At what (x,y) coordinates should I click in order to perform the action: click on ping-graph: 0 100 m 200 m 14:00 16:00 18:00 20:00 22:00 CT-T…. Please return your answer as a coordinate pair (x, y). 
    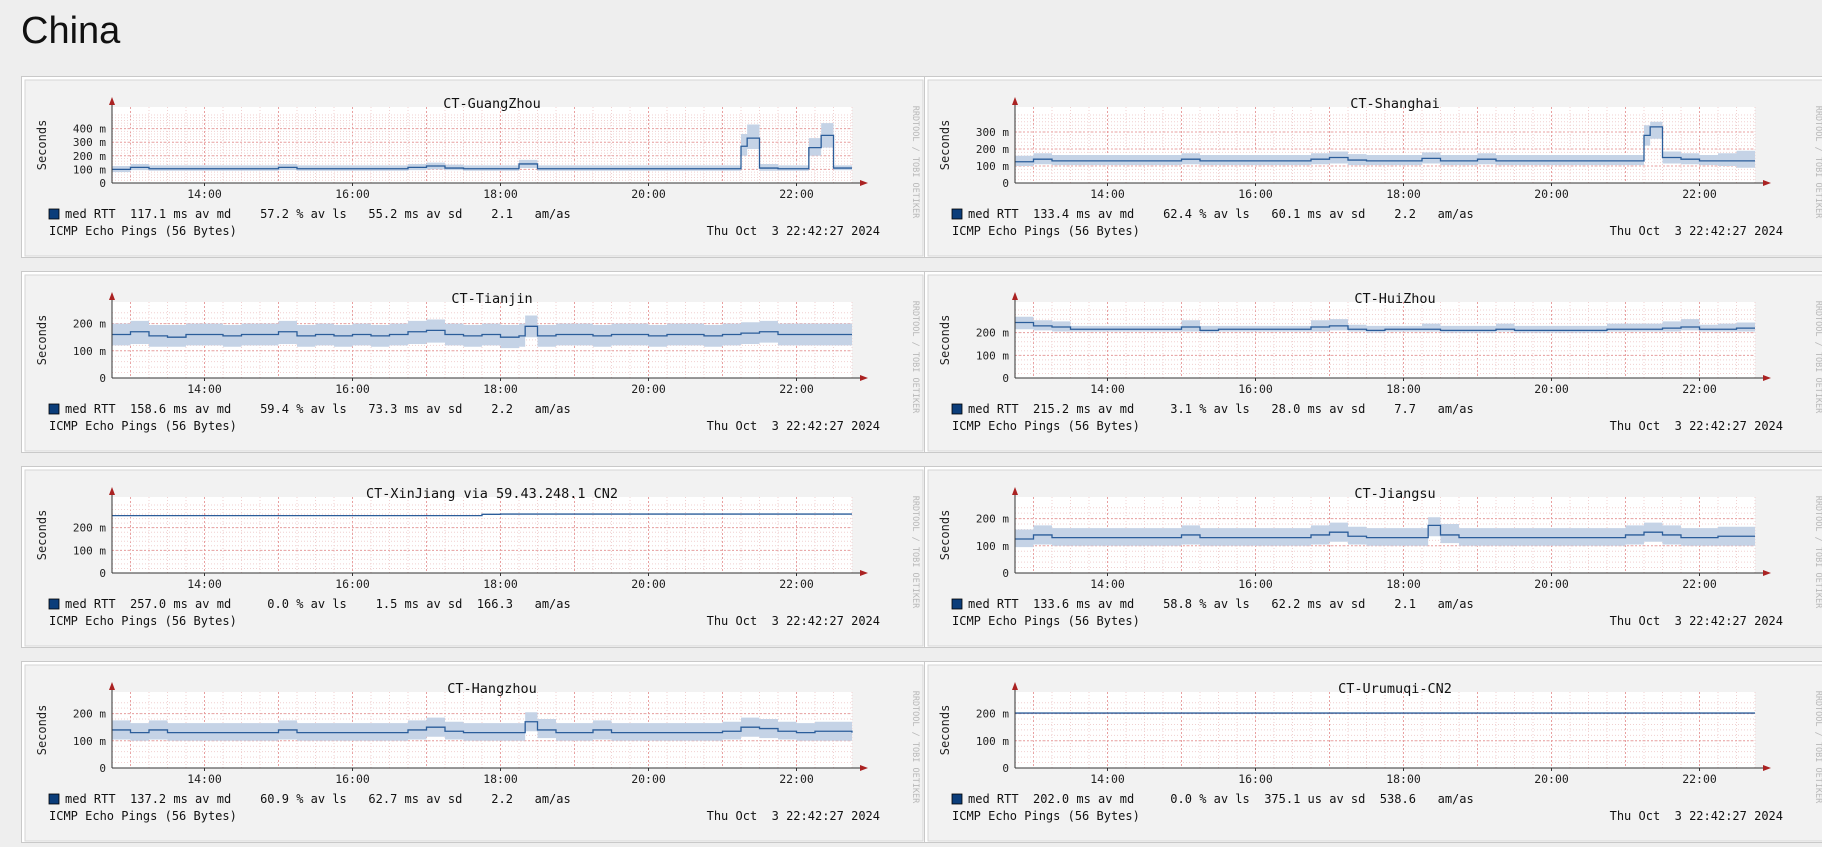
    Looking at the image, I should click on (474, 363).